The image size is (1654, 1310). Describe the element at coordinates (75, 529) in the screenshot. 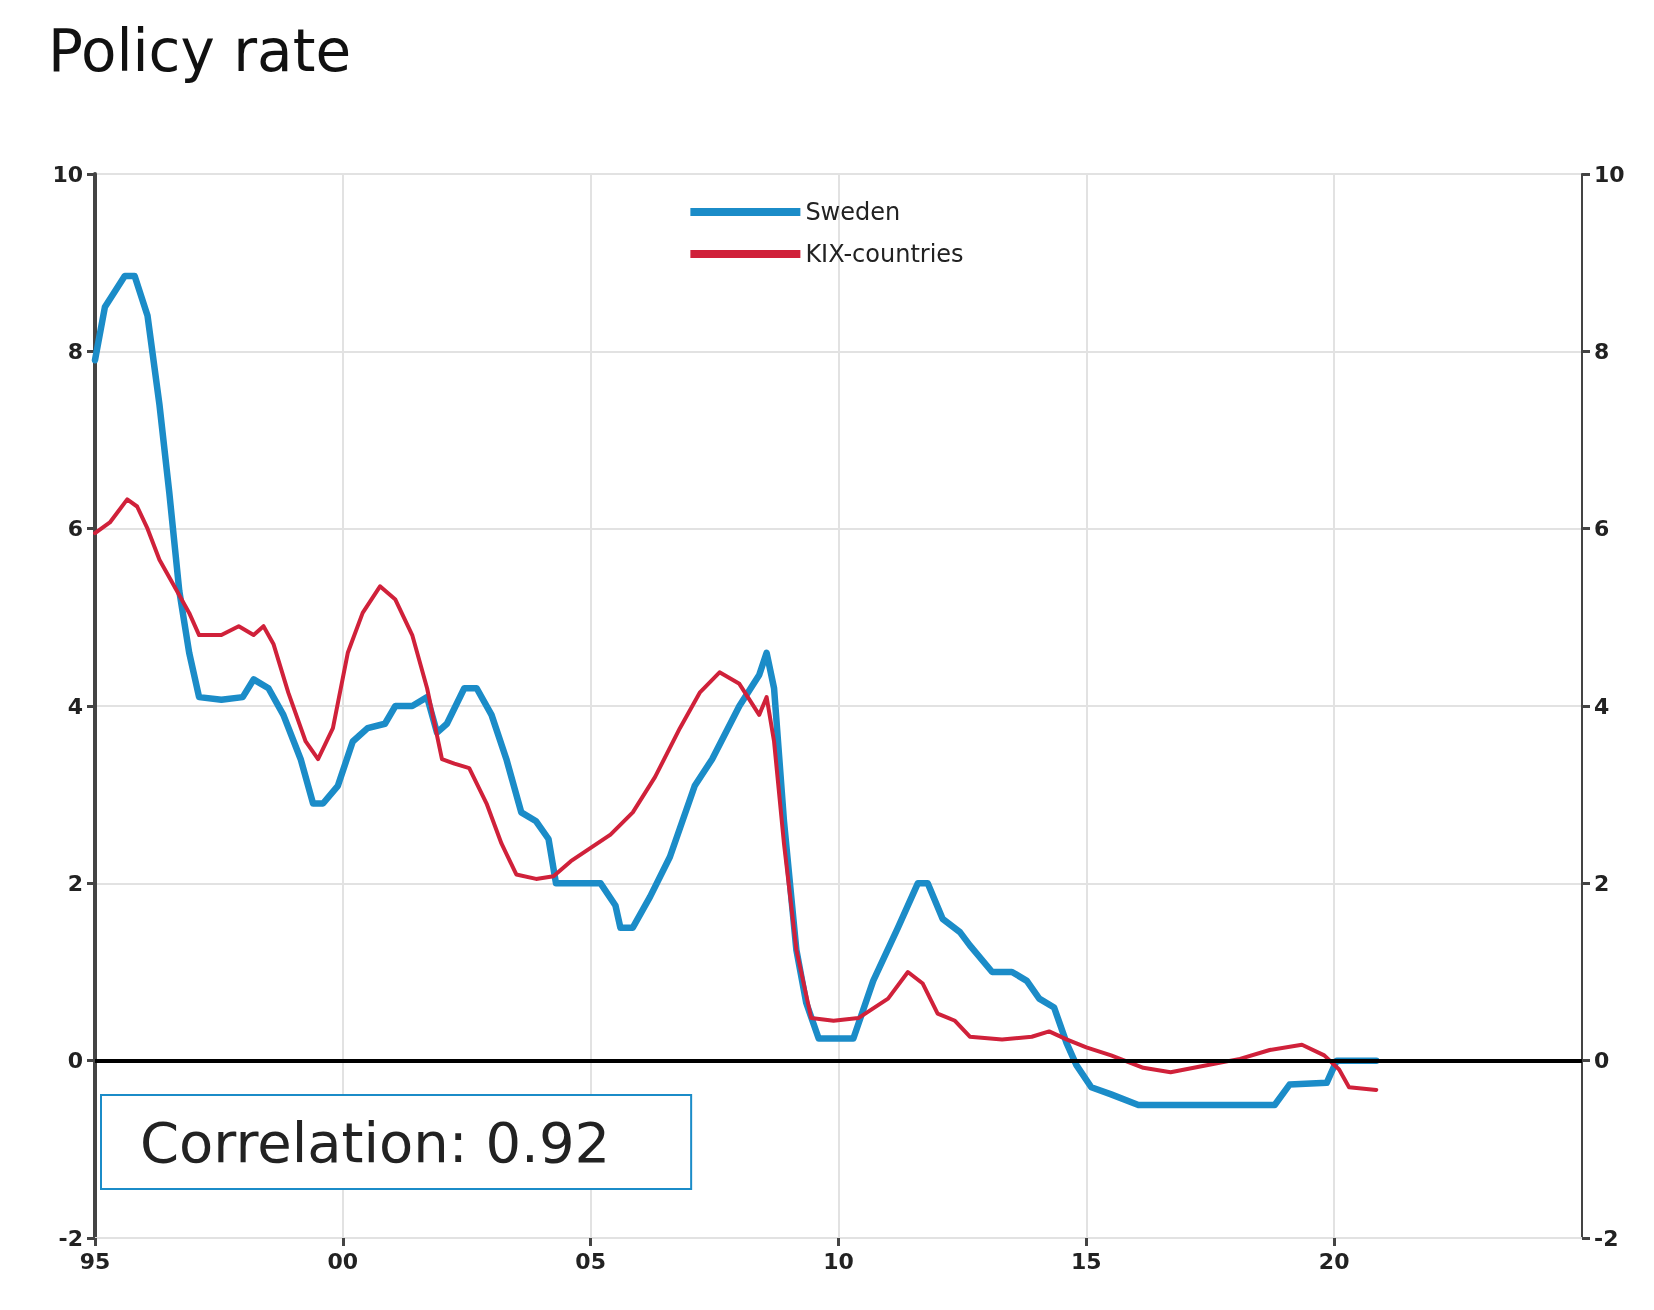

I see `y-tick-label: 6` at that location.